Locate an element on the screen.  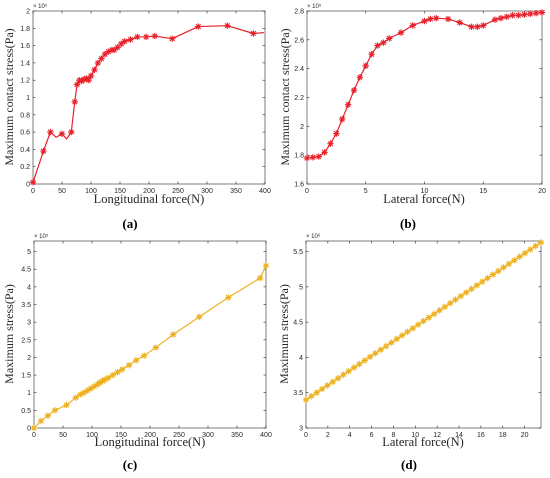
x-tick-label: 400 is located at coordinates (265, 191).